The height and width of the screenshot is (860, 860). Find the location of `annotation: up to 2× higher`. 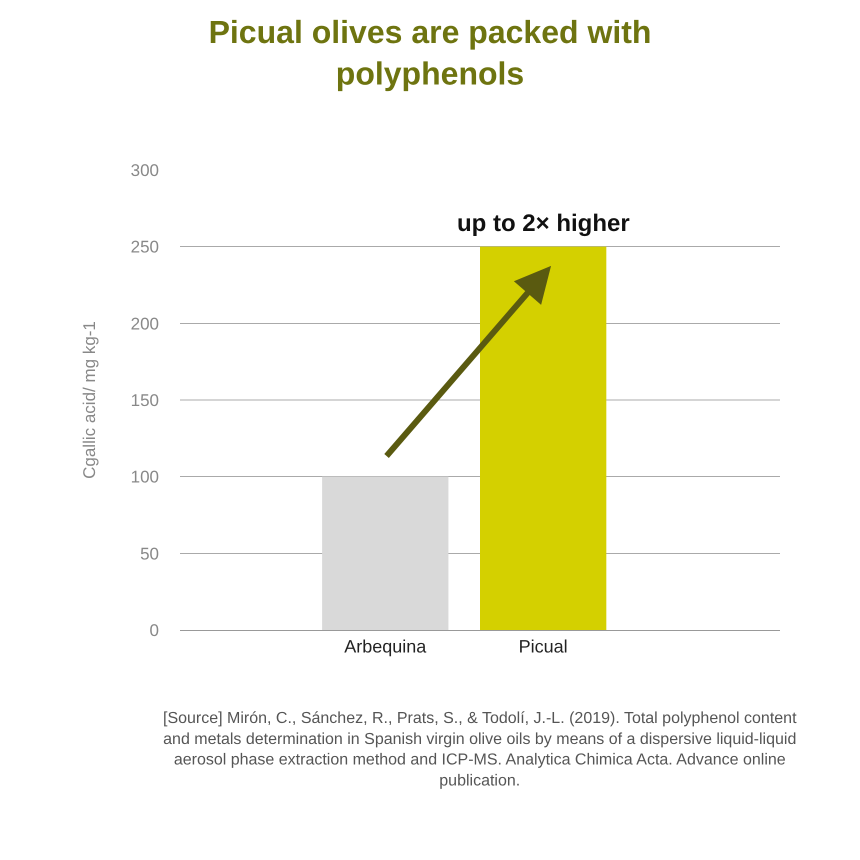

annotation: up to 2× higher is located at coordinates (543, 223).